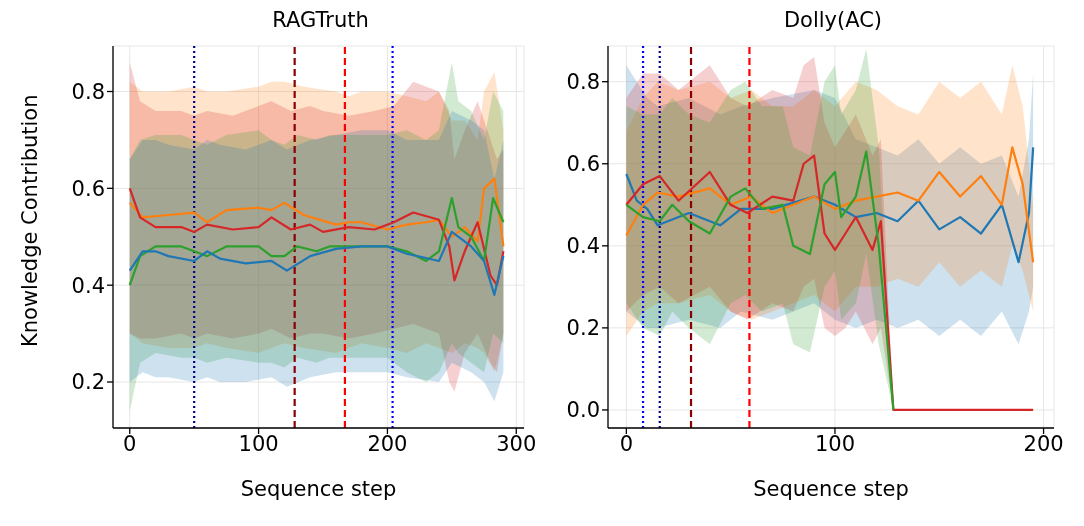 The width and height of the screenshot is (1084, 526). Describe the element at coordinates (516, 443) in the screenshot. I see `x-tick-label: 300` at that location.